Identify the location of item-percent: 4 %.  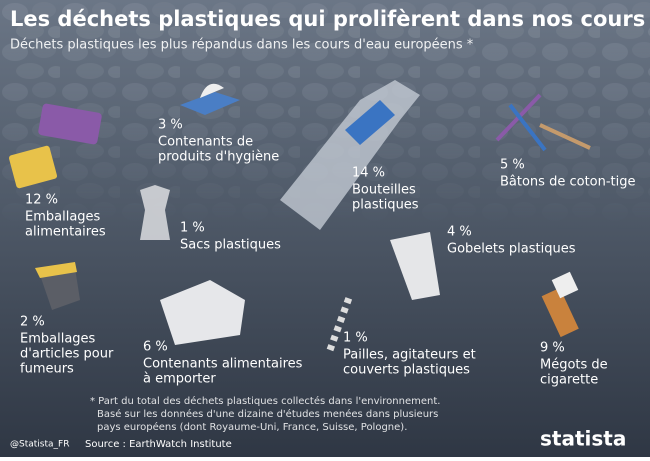
(459, 232).